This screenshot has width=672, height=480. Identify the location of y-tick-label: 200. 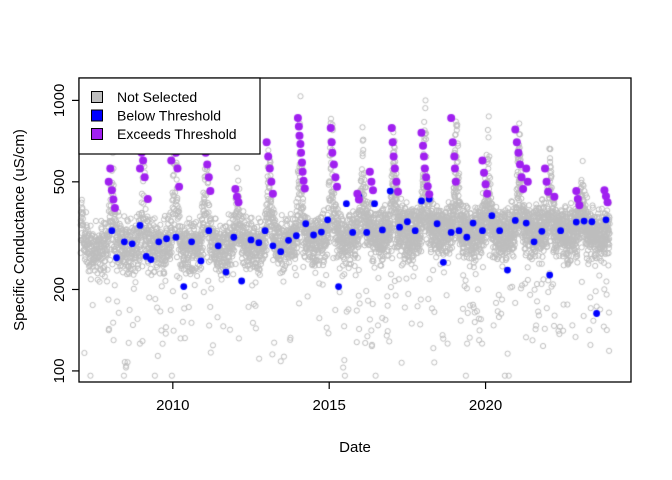
(59, 289).